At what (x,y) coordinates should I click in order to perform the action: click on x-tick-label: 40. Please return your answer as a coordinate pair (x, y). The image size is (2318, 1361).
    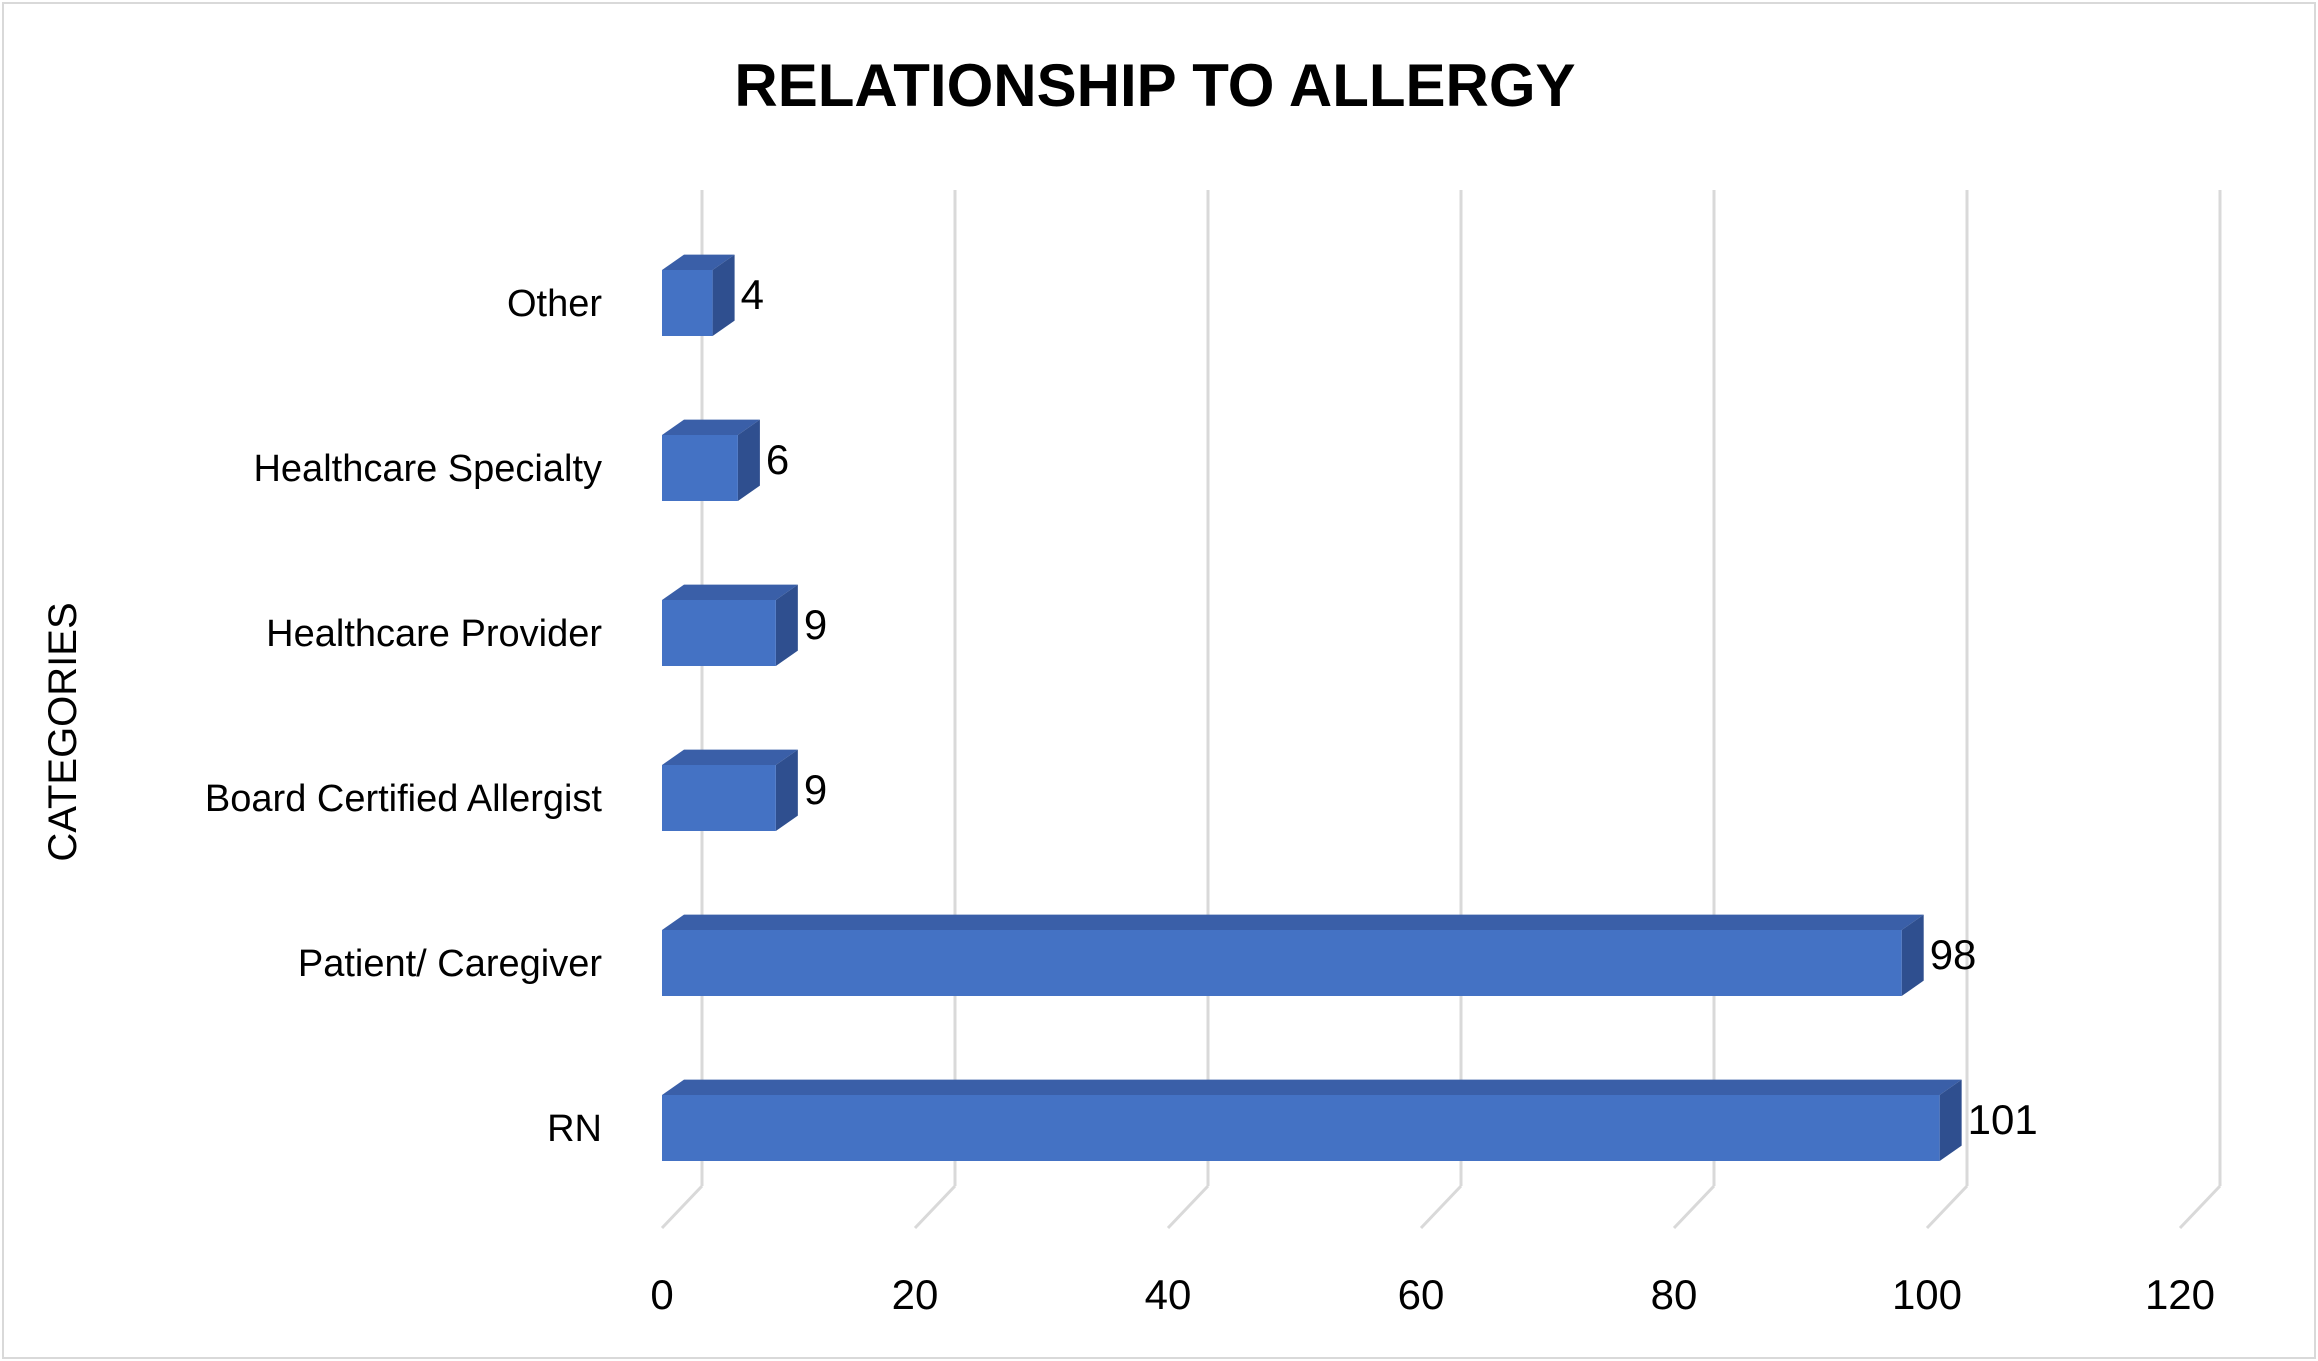
    Looking at the image, I should click on (1168, 1294).